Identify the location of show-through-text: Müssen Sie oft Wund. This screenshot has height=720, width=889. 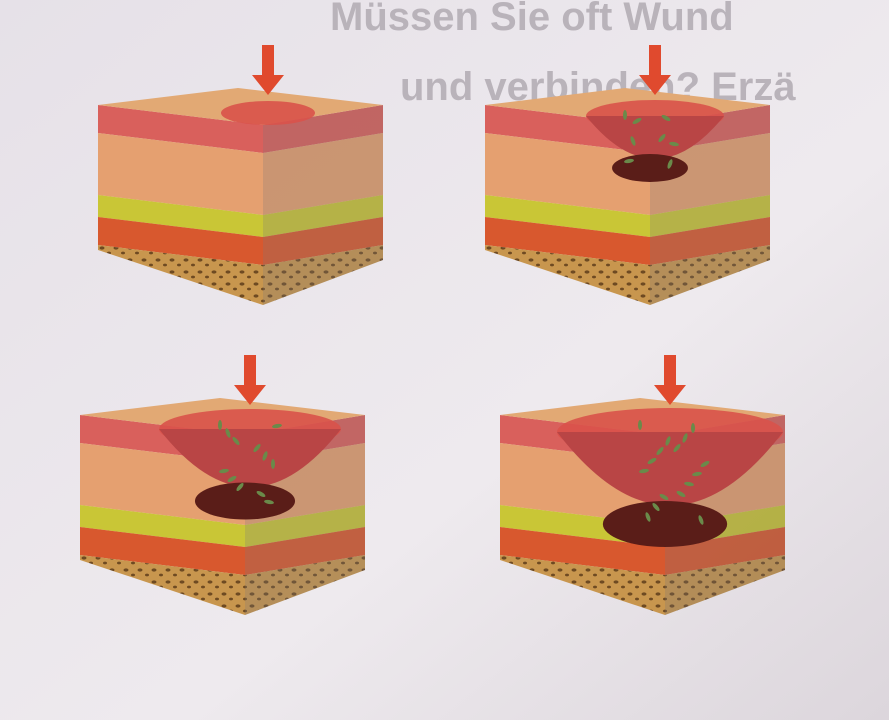
(532, 19).